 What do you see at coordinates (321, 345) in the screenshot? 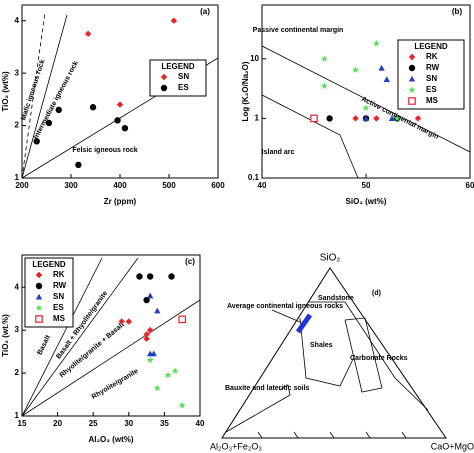
I see `region-label: Shales` at bounding box center [321, 345].